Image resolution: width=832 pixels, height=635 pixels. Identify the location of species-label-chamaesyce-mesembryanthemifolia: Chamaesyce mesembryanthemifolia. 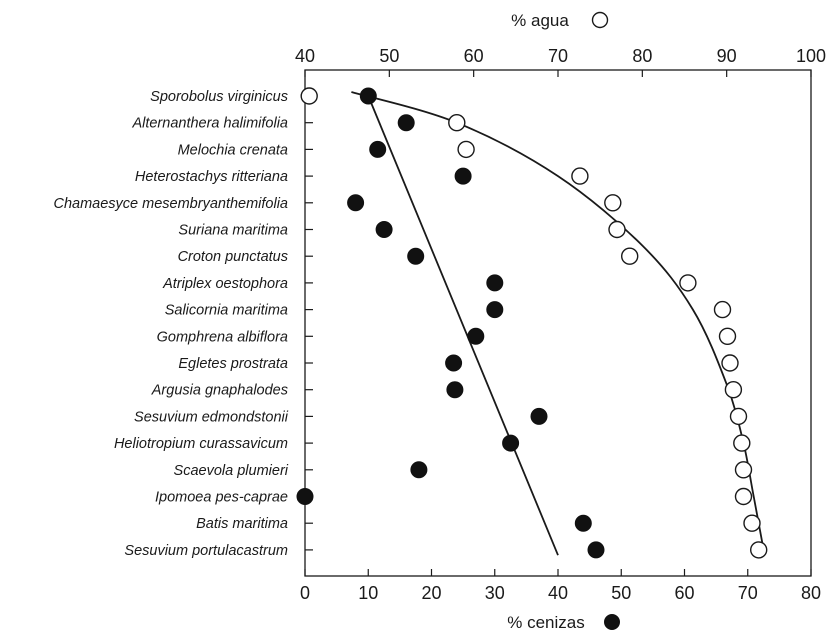
(170, 204).